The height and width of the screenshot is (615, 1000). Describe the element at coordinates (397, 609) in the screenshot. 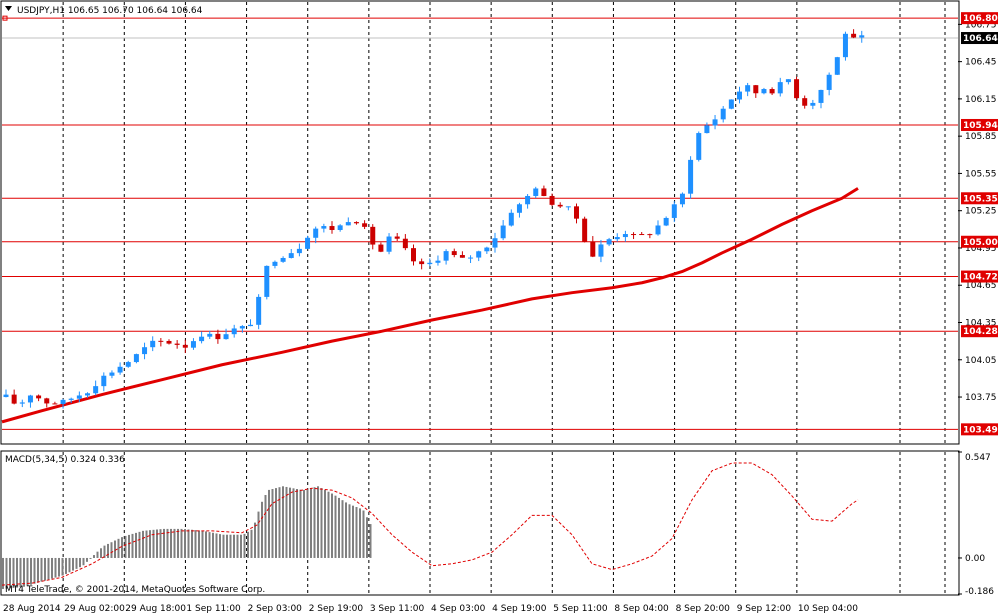

I see `time-tick-label: 3 Sep 11:00` at that location.